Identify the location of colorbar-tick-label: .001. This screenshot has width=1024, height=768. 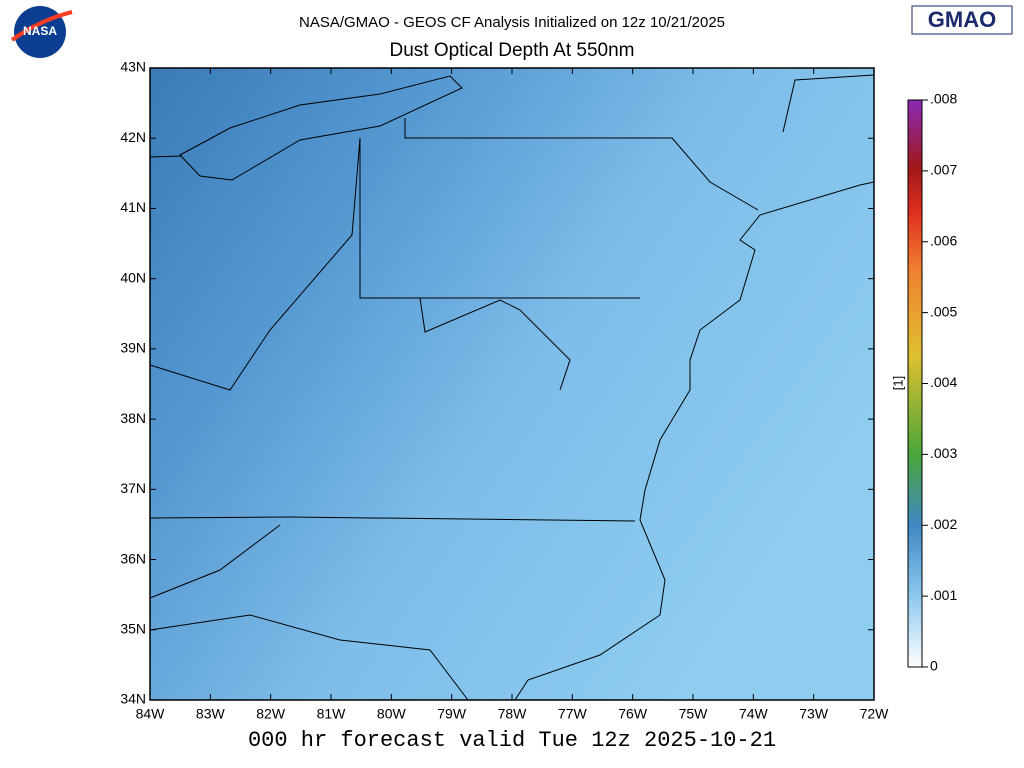
(943, 595).